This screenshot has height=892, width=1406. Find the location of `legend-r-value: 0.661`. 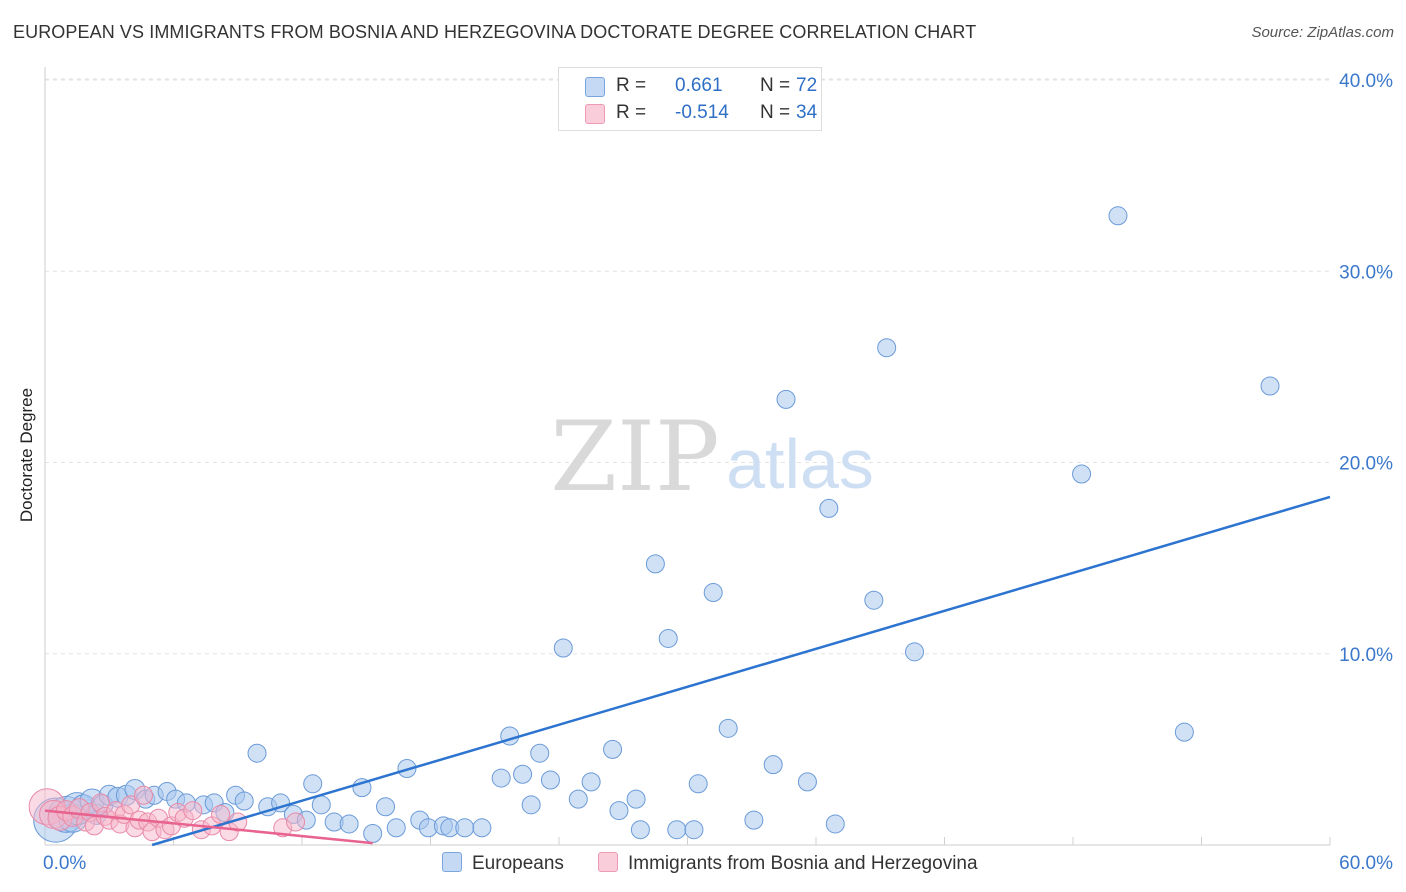

legend-r-value: 0.661 is located at coordinates (699, 85).